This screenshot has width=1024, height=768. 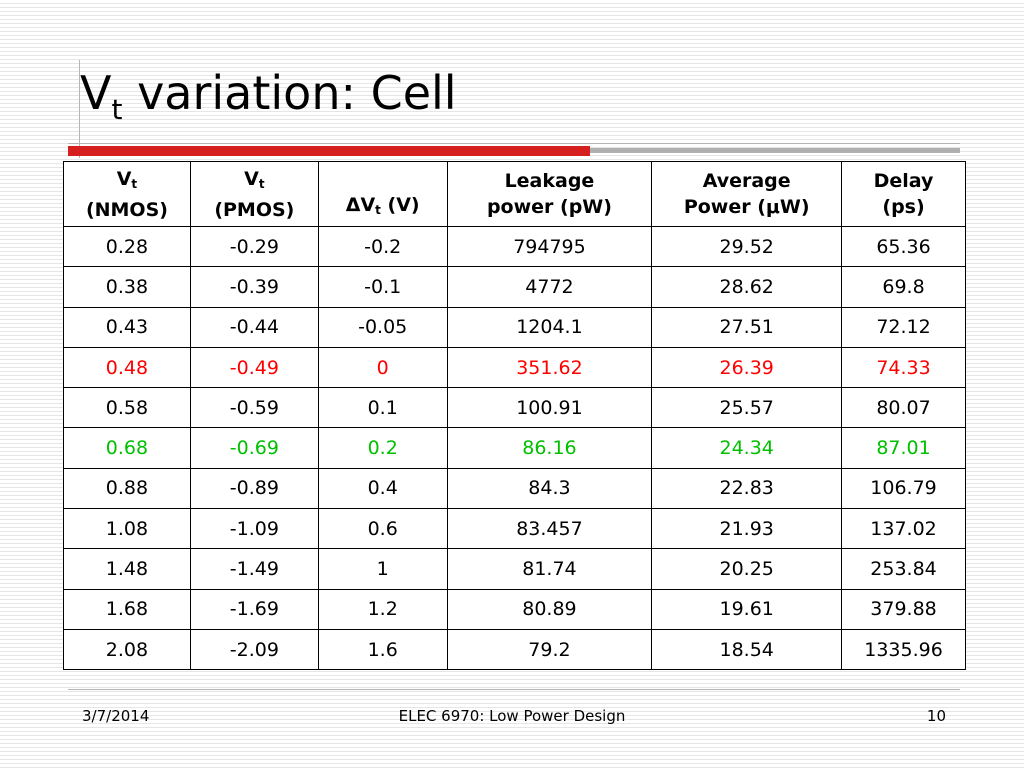 What do you see at coordinates (382, 408) in the screenshot?
I see `cell-delta-vt: 0.1` at bounding box center [382, 408].